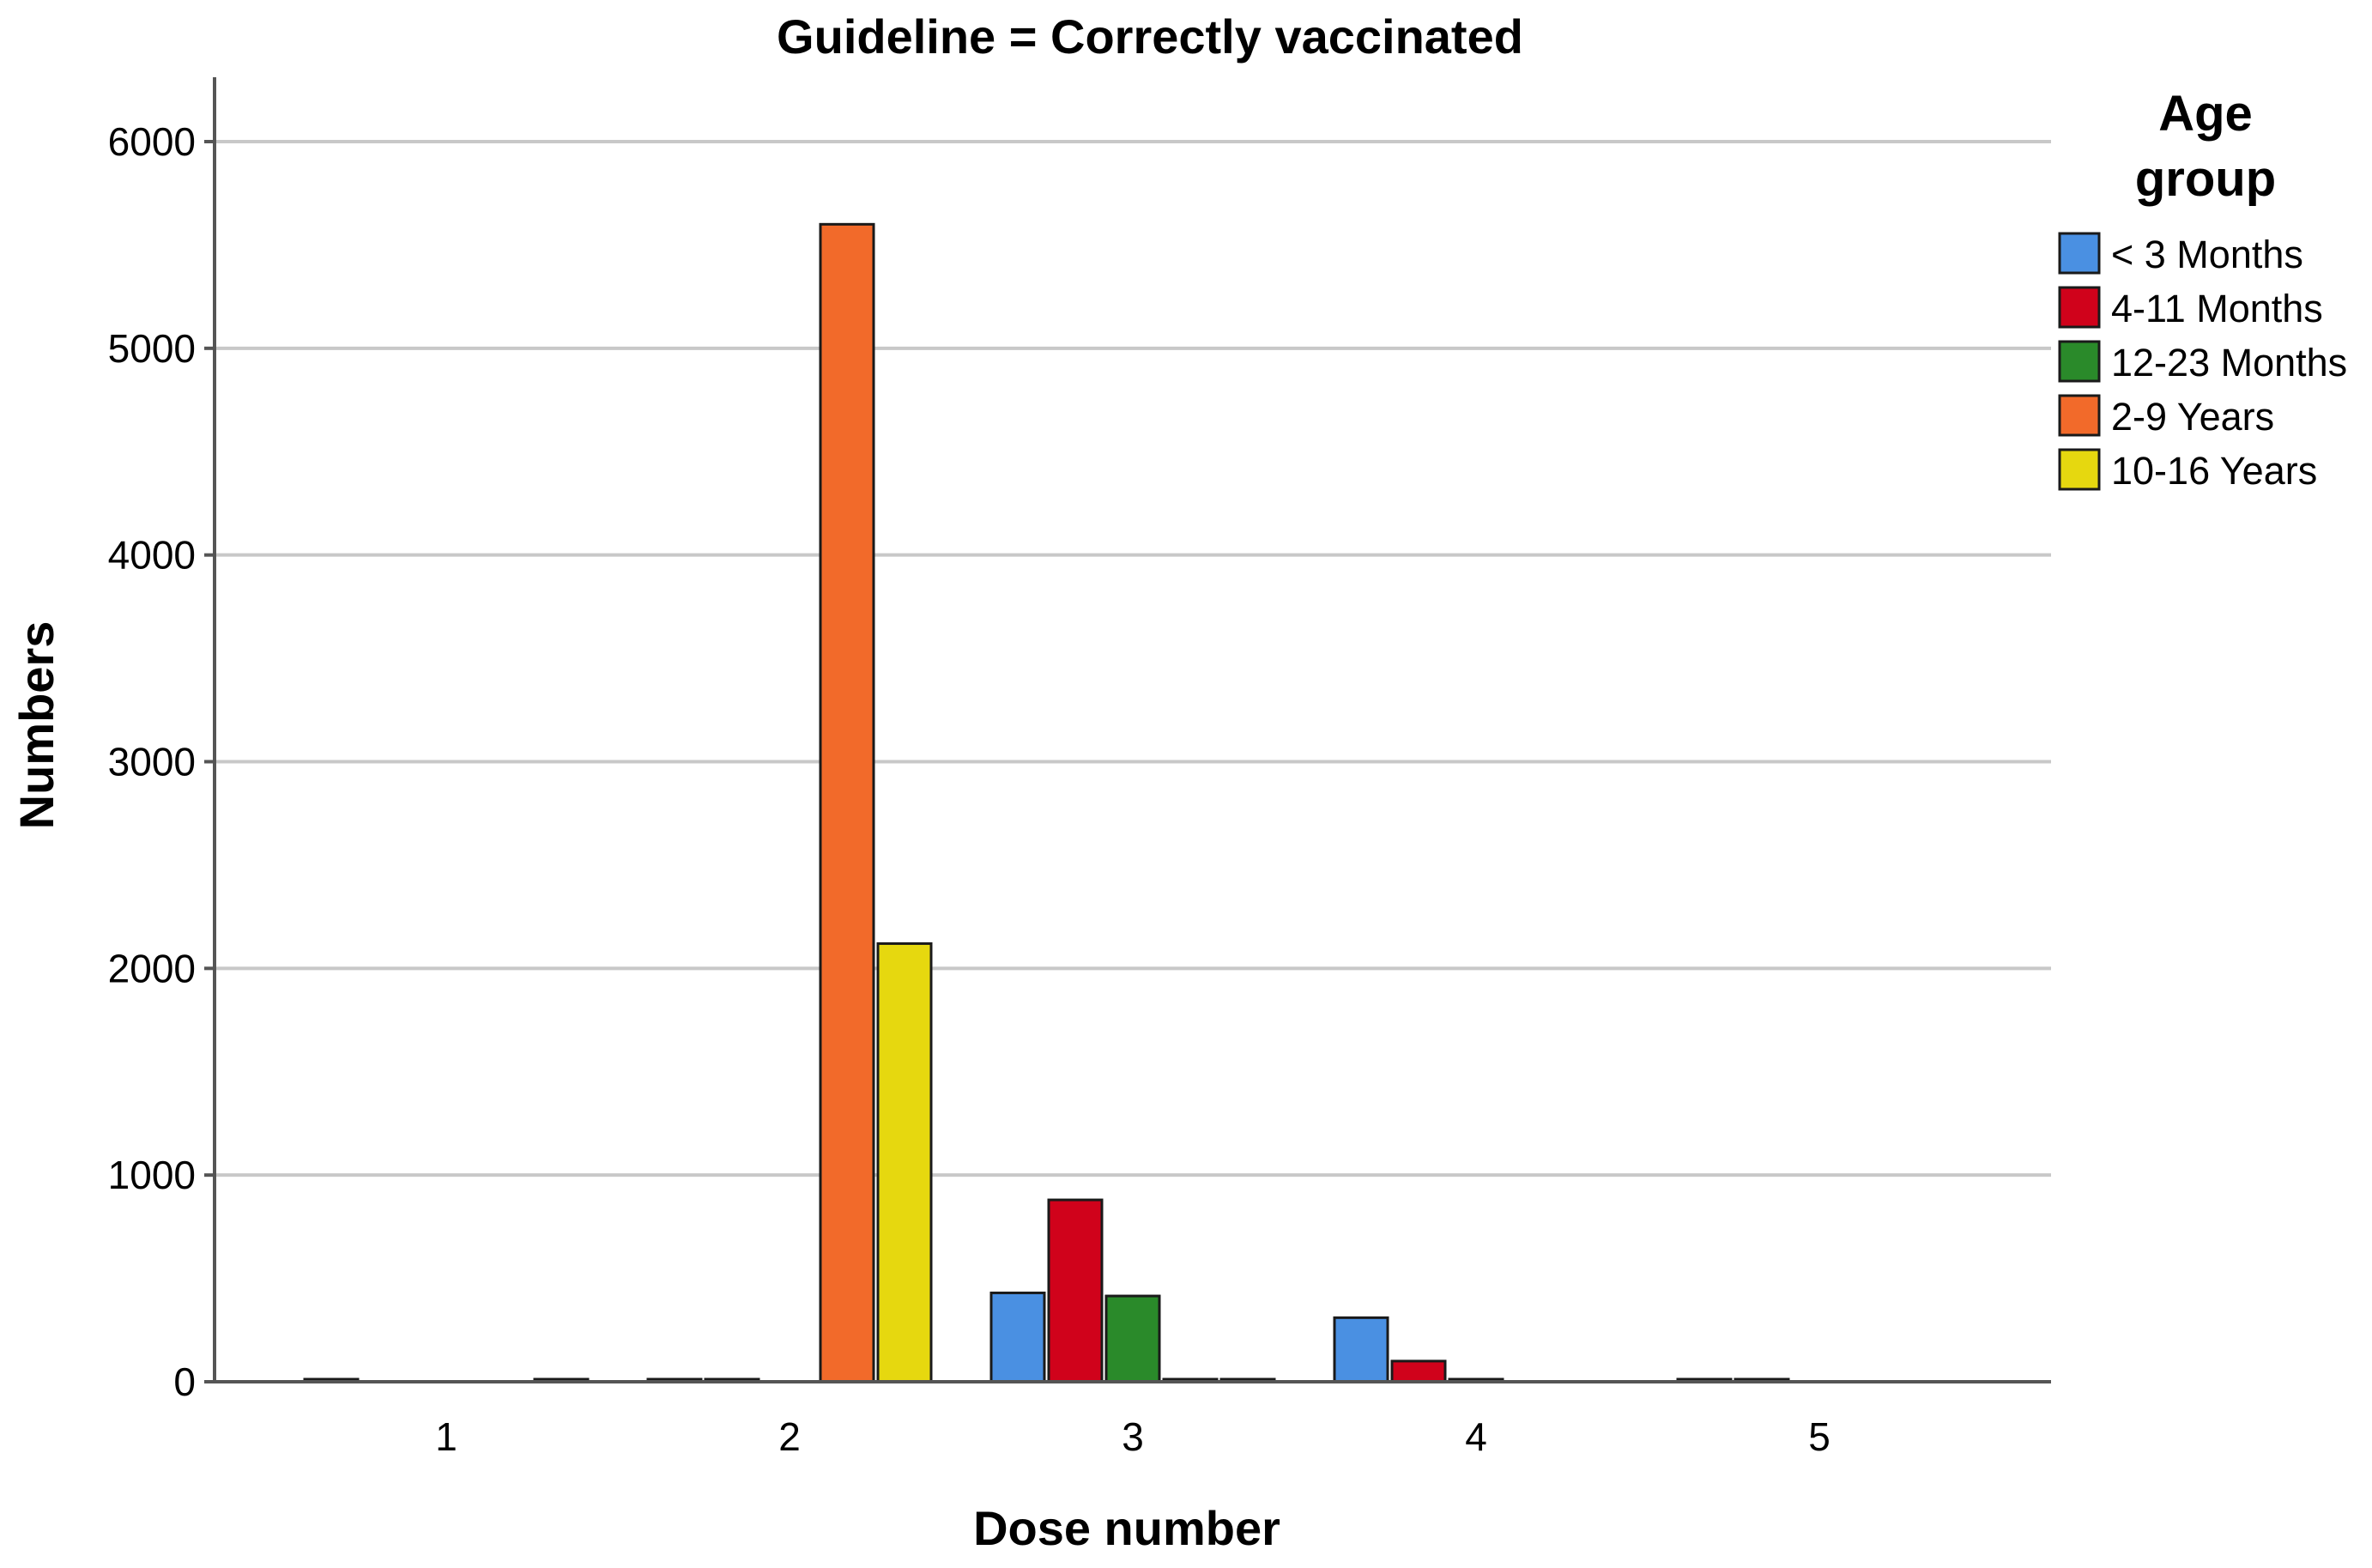  What do you see at coordinates (2205, 114) in the screenshot?
I see `legend-title-line-1: Age` at bounding box center [2205, 114].